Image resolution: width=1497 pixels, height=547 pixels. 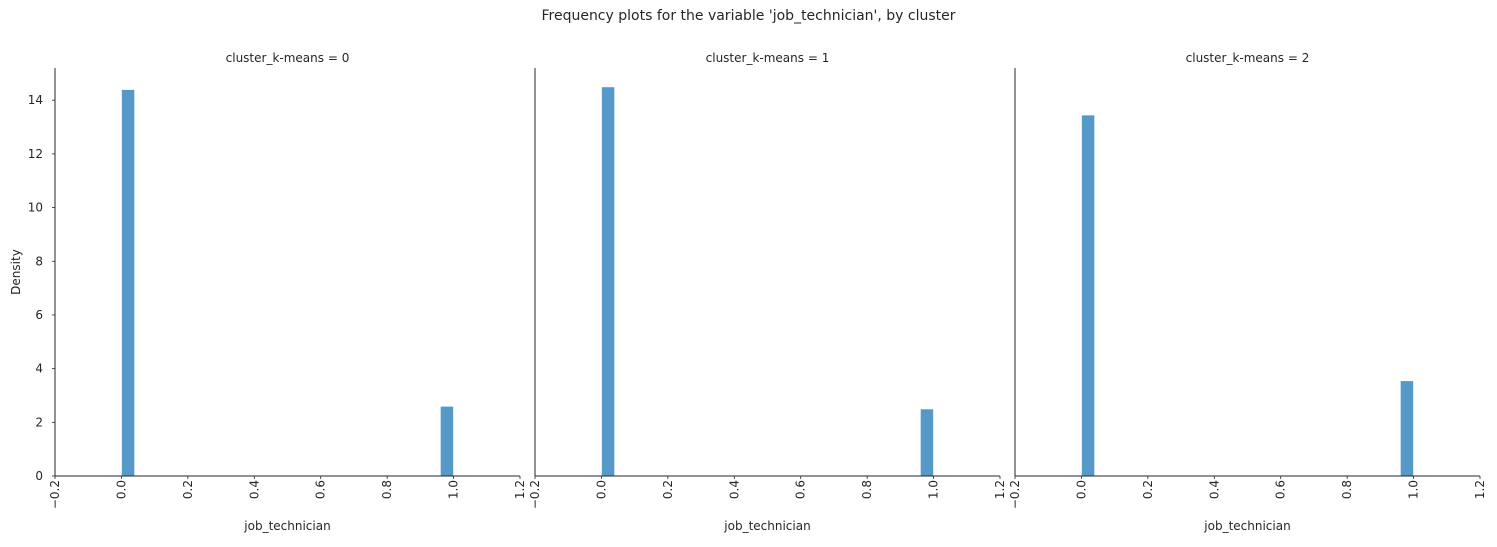 I want to click on panel-title: cluster_k-means = 0, so click(x=288, y=58).